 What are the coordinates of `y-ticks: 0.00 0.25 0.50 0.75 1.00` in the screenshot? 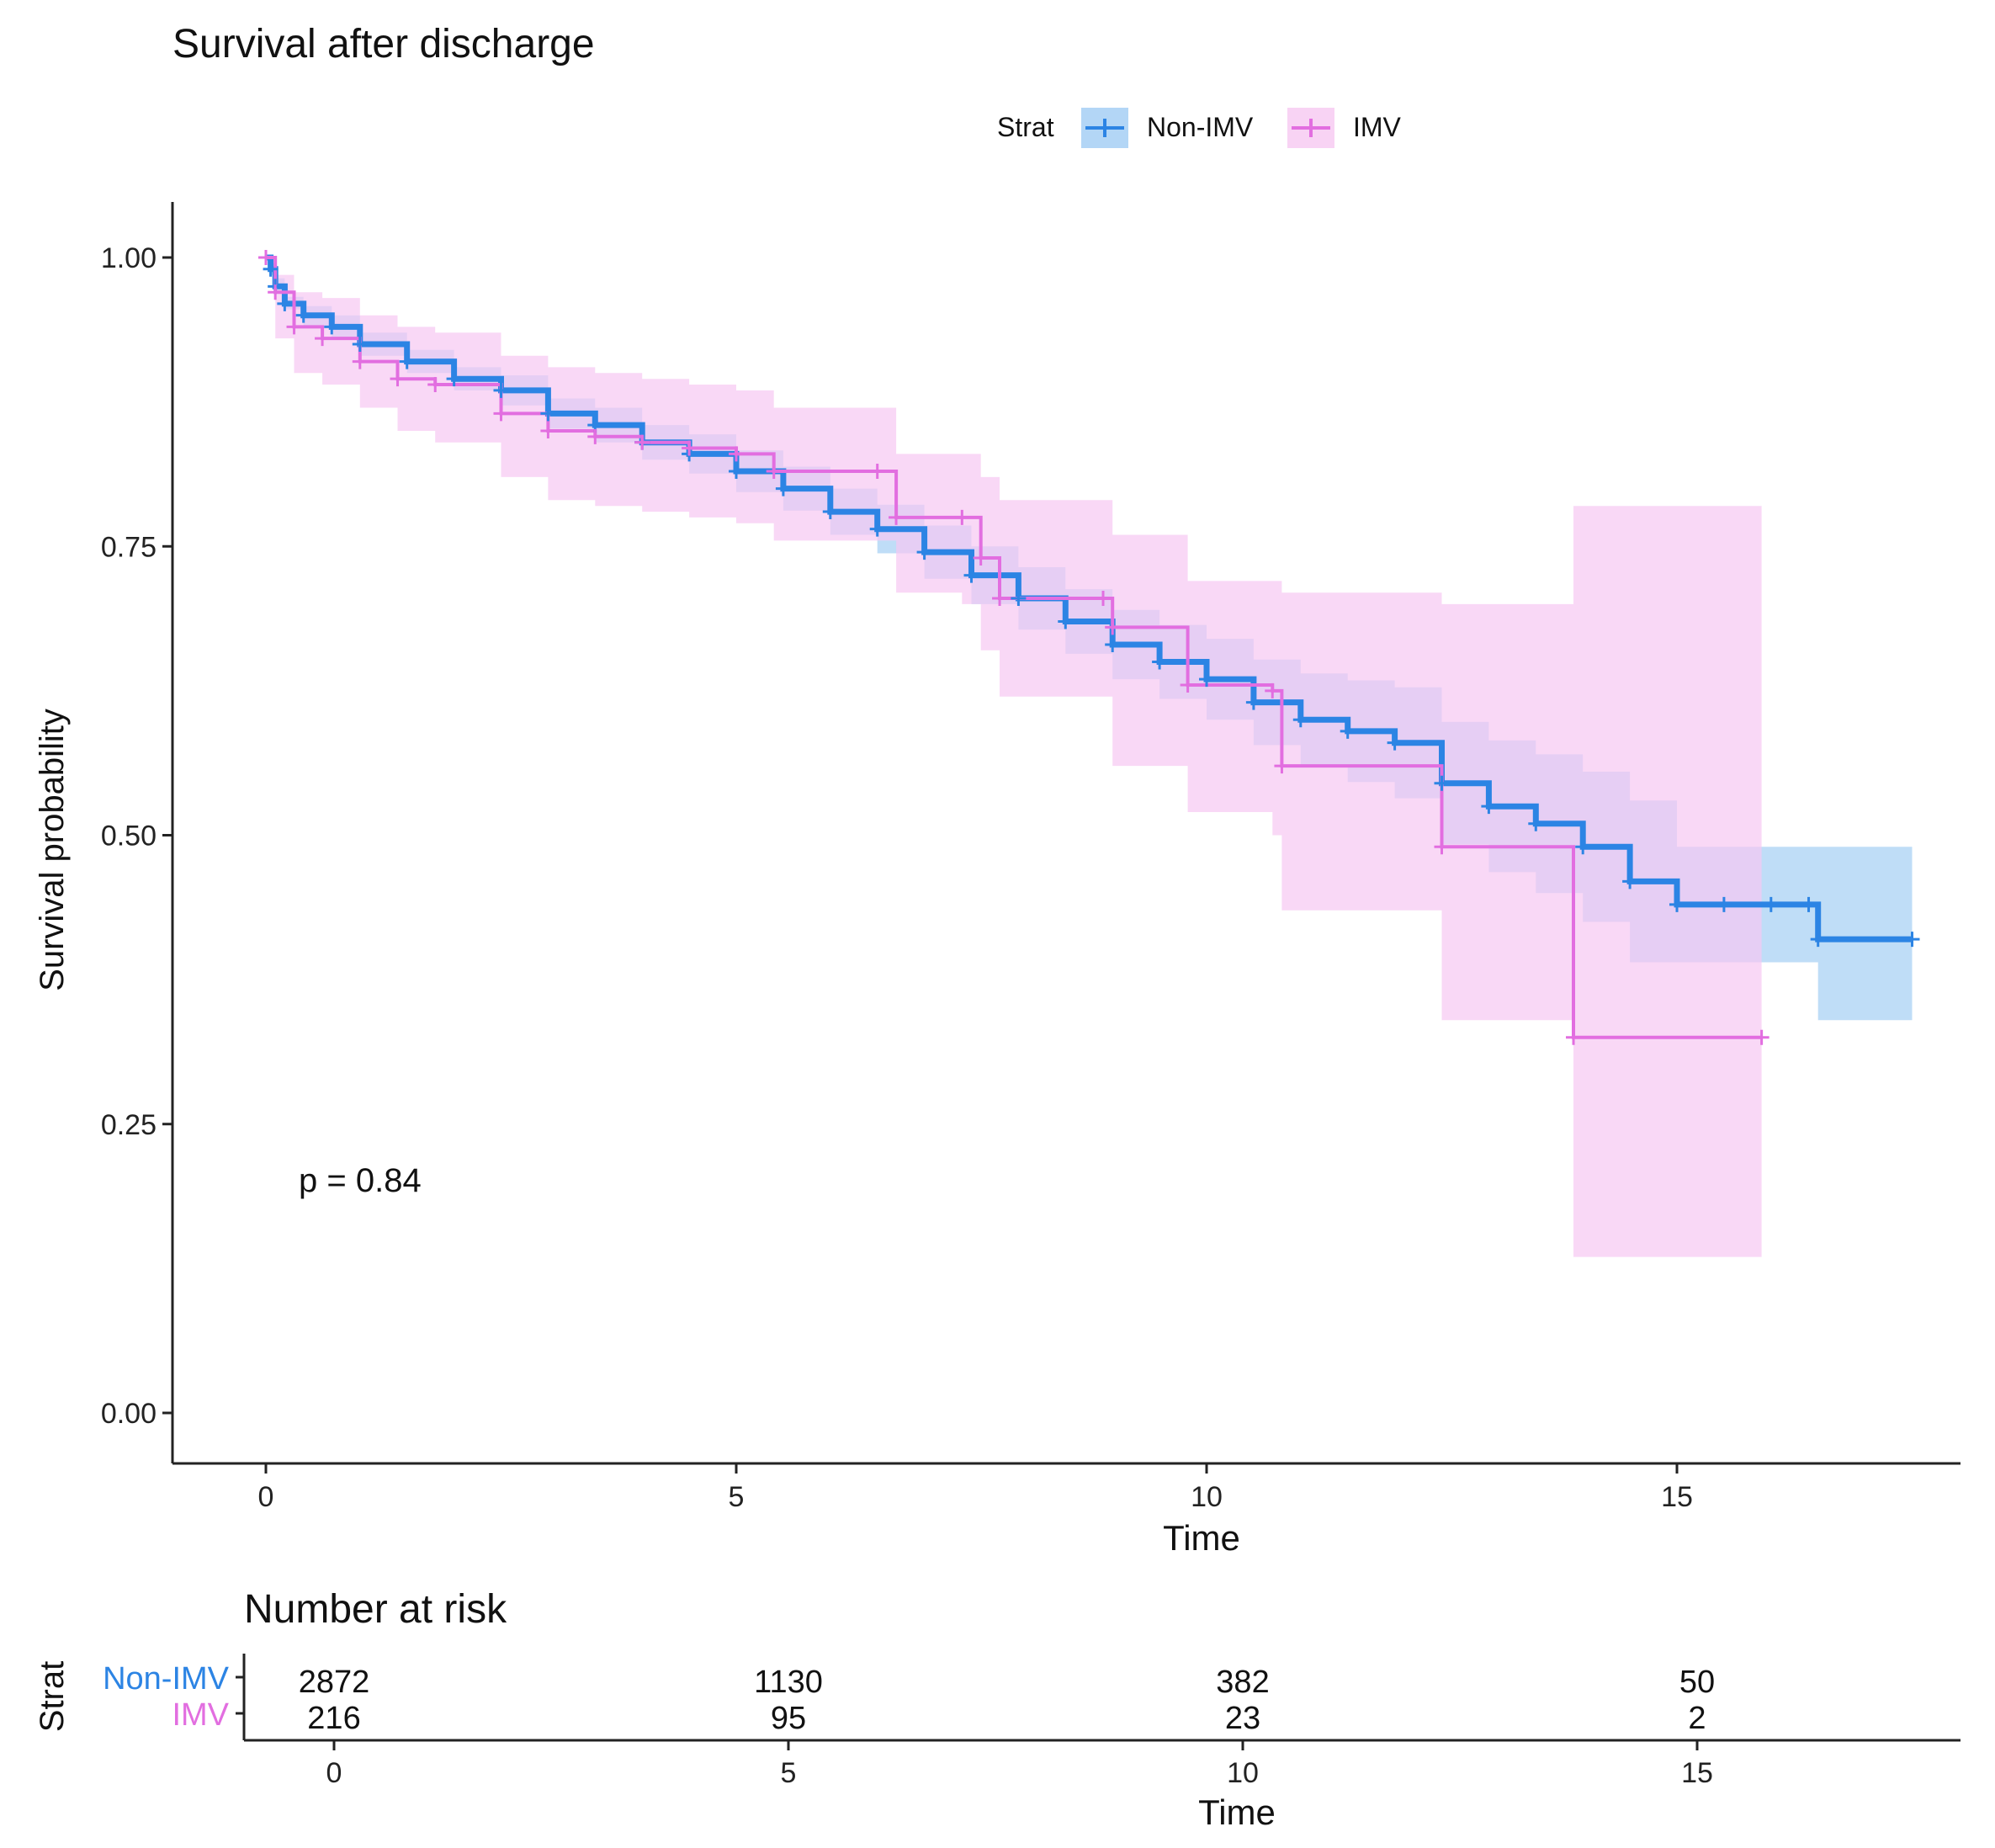 It's located at (136, 836).